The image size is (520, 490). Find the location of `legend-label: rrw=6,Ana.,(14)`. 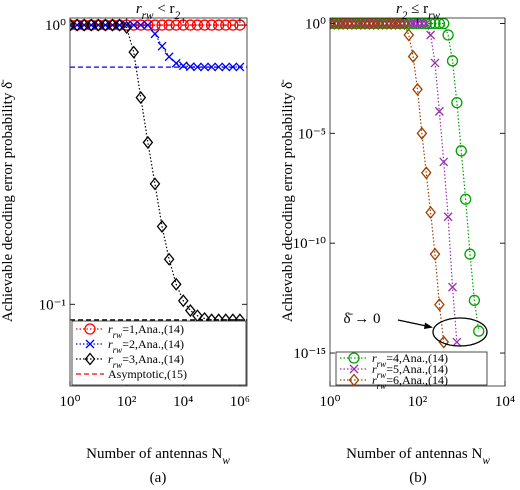

legend-label: rrw=6,Ana.,(14) is located at coordinates (410, 382).